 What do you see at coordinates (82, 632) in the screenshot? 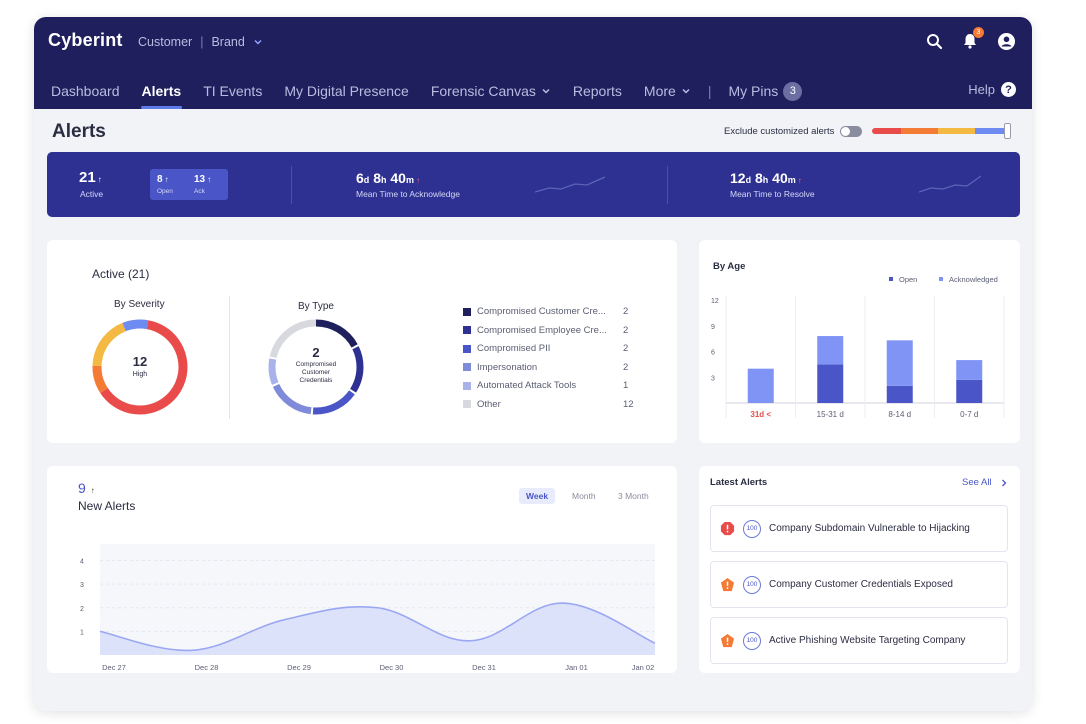
I see `y-tick-label: 1` at bounding box center [82, 632].